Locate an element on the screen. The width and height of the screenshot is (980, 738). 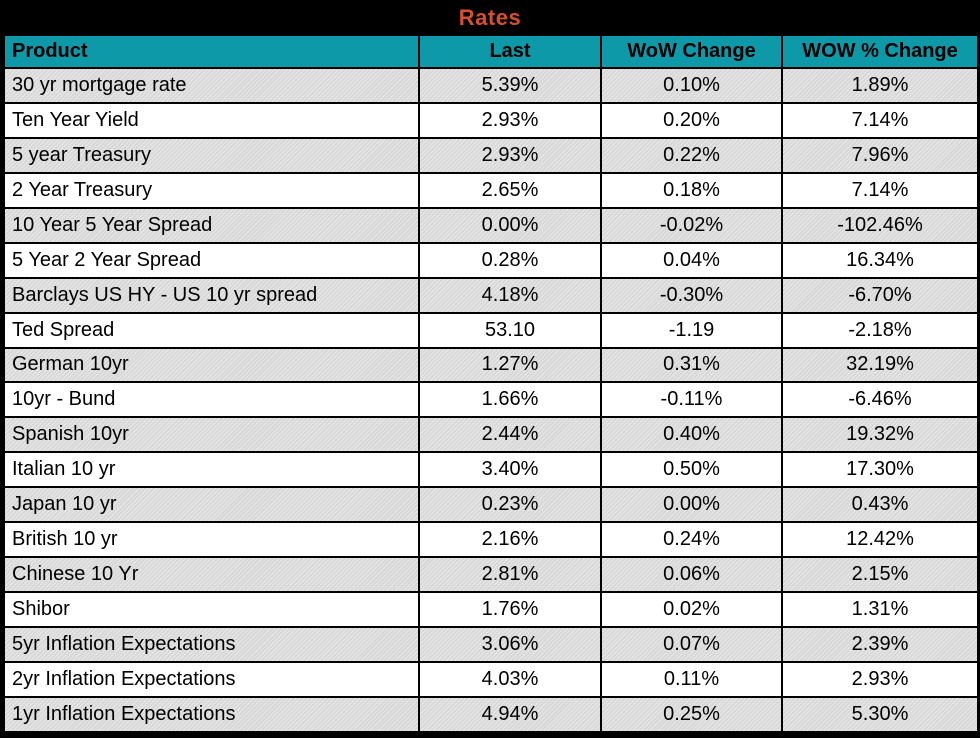
cell-wow-change: 0.07% is located at coordinates (691, 644).